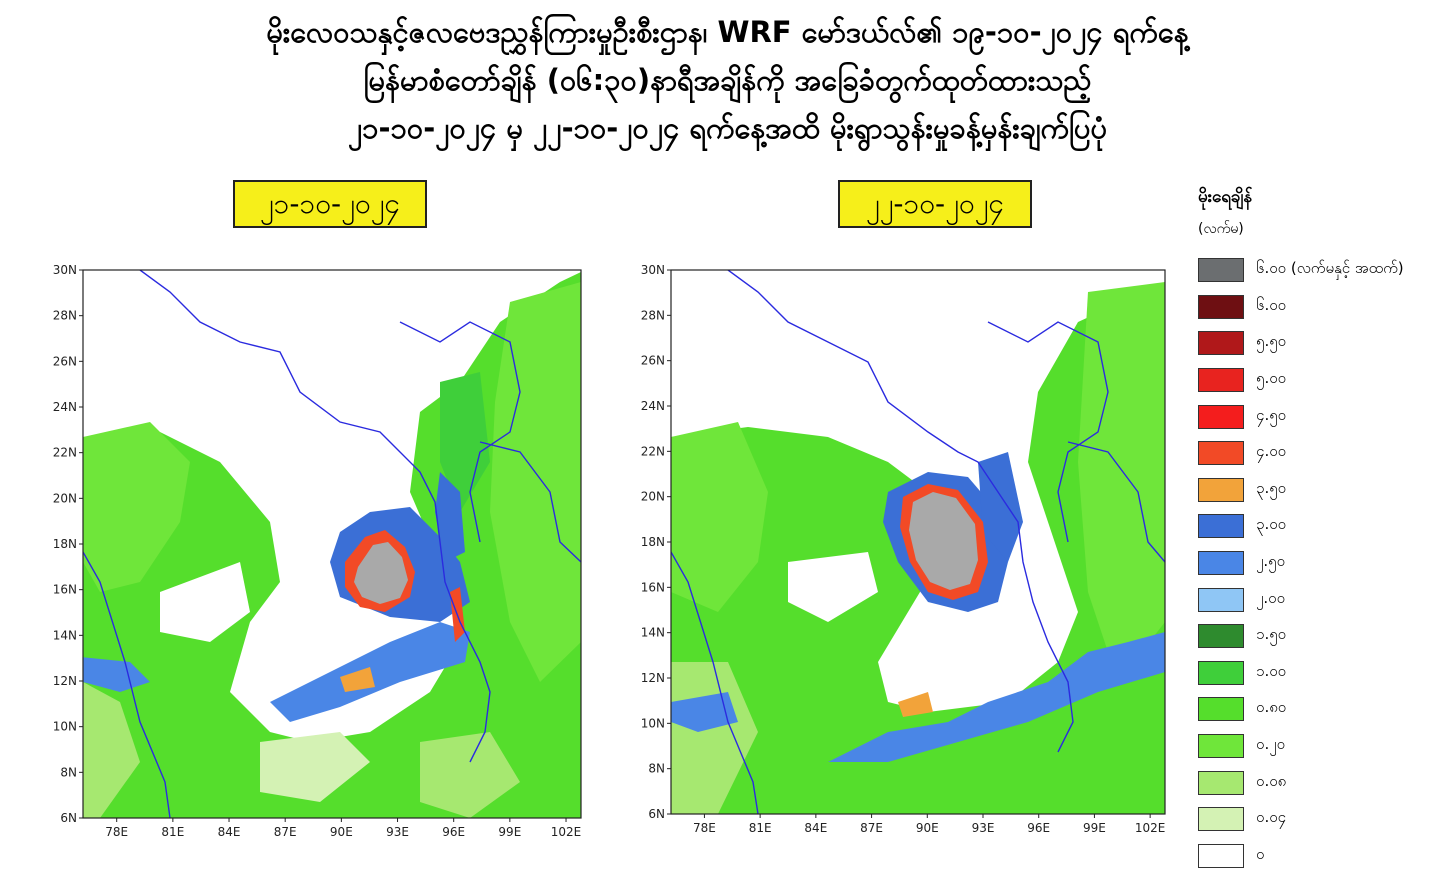 The image size is (1455, 874). What do you see at coordinates (1323, 673) in the screenshot?
I see `legend-item: ၁.၀၀` at bounding box center [1323, 673].